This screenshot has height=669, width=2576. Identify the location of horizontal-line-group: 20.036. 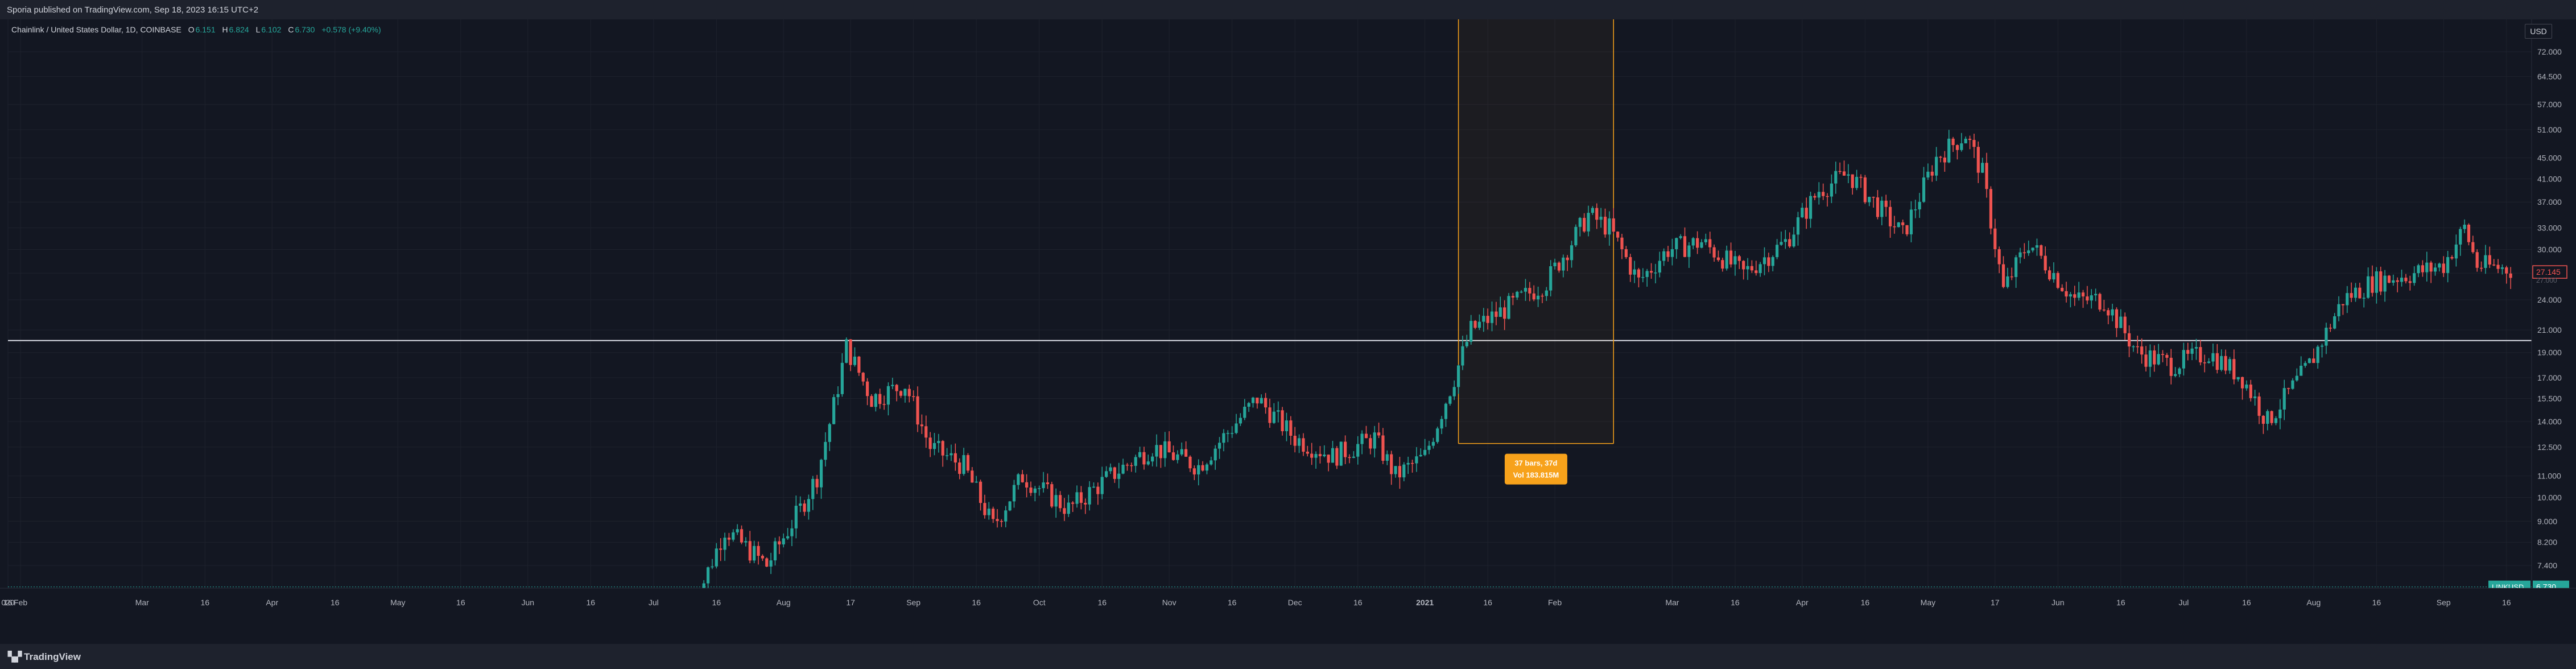
(1287, 340).